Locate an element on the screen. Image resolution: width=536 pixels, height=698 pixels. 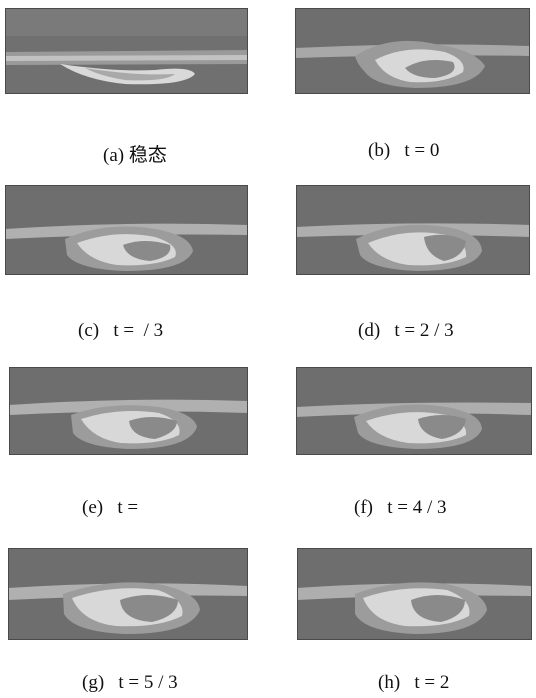
panel-f-contour-image is located at coordinates (414, 411).